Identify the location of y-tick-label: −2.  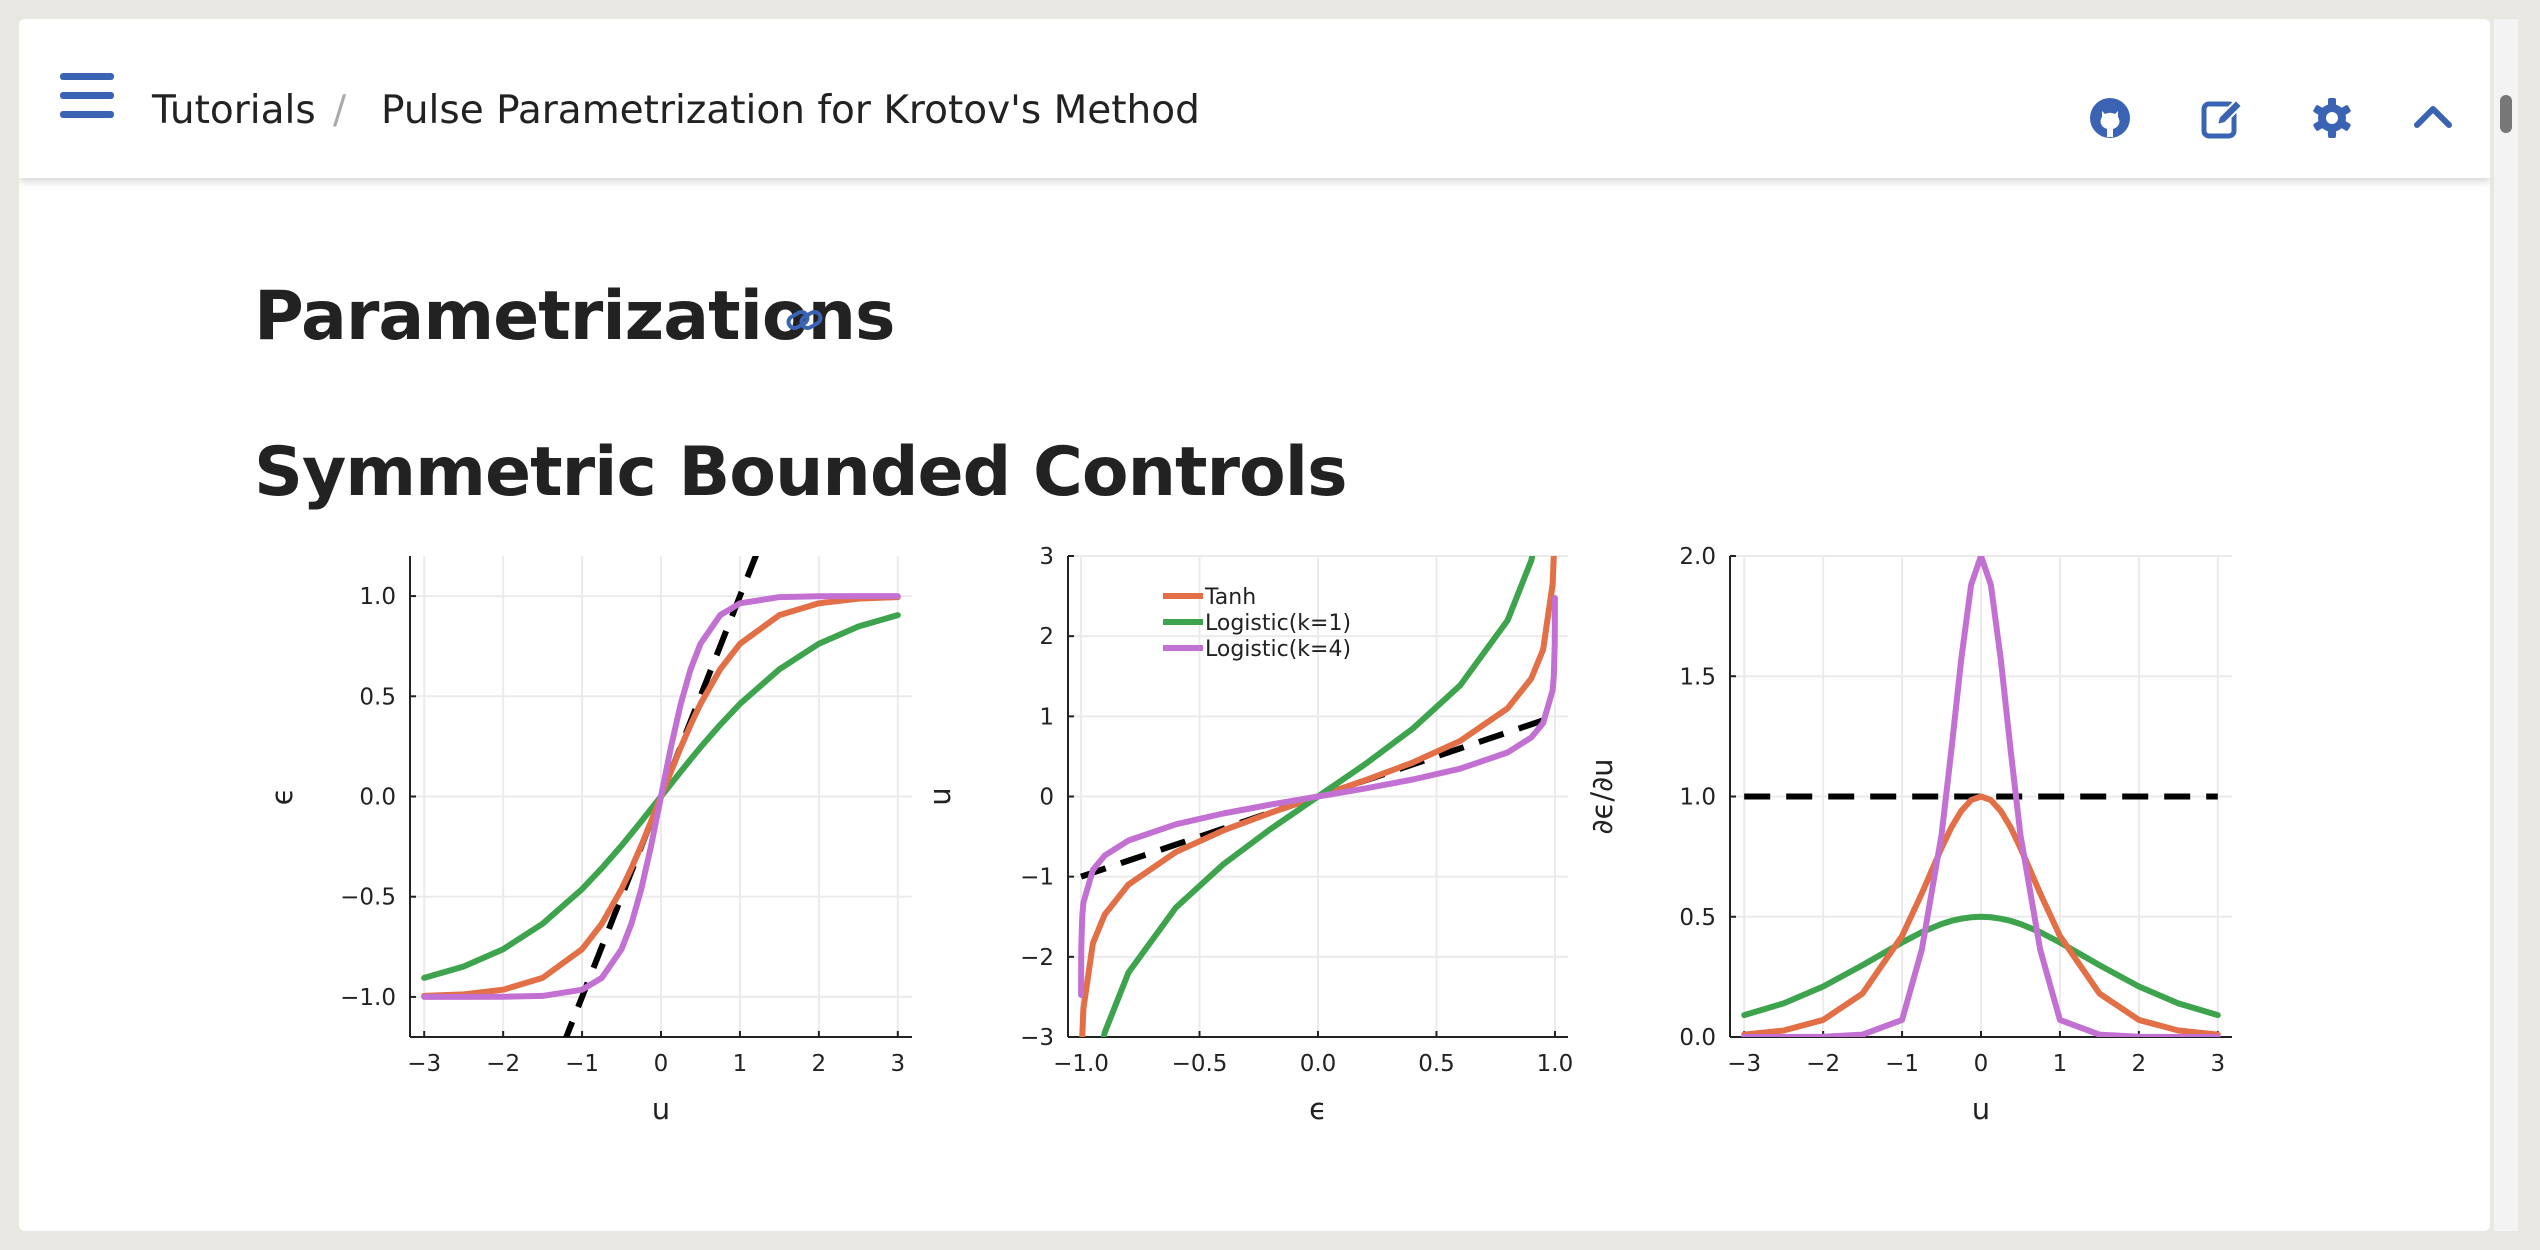
(1037, 958).